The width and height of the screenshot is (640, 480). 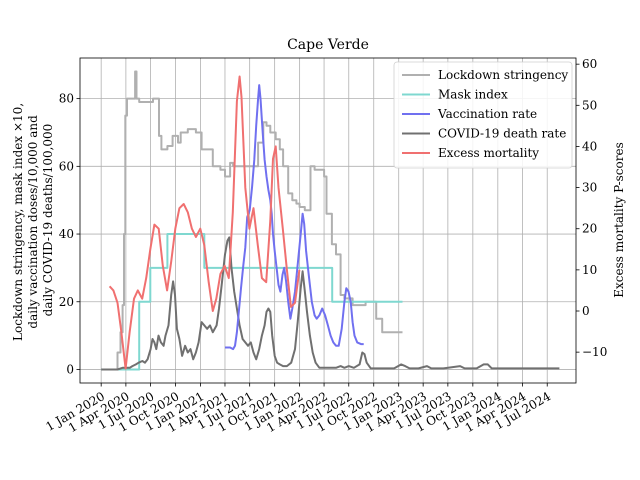 I want to click on y-tick-label-left: 40, so click(x=66, y=234).